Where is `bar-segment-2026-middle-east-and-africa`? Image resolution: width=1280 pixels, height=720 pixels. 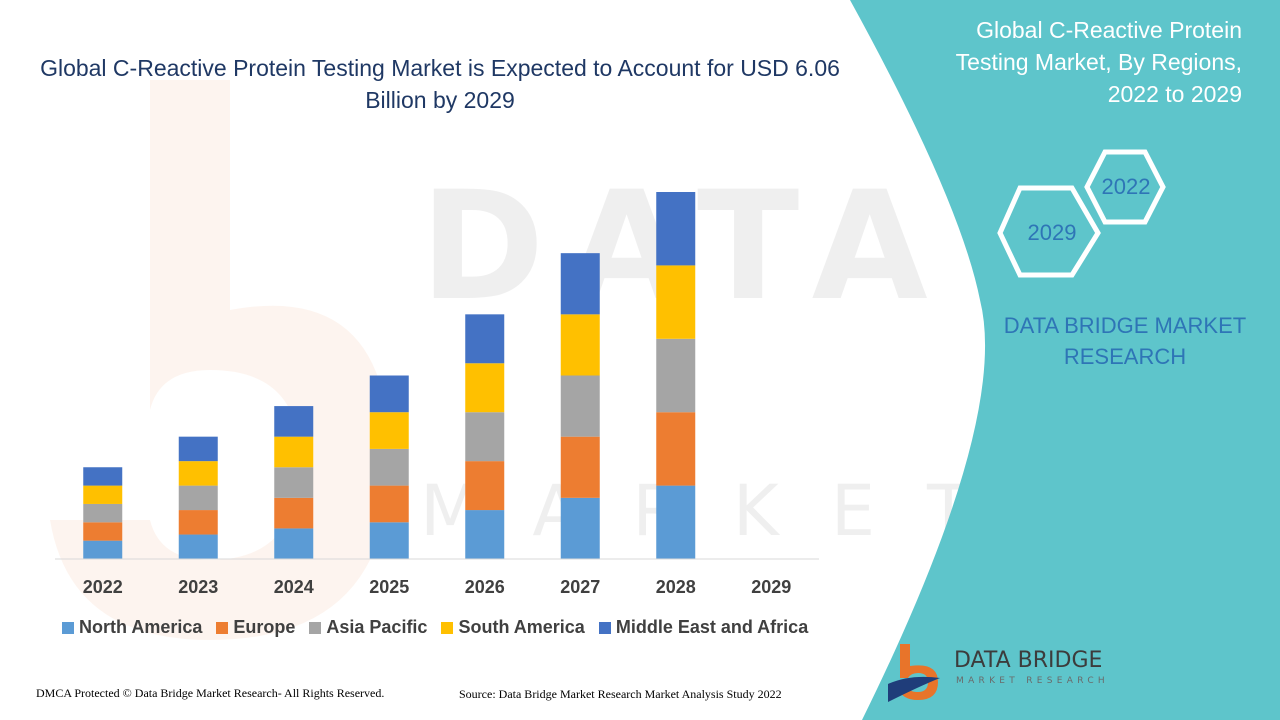 bar-segment-2026-middle-east-and-africa is located at coordinates (485, 339).